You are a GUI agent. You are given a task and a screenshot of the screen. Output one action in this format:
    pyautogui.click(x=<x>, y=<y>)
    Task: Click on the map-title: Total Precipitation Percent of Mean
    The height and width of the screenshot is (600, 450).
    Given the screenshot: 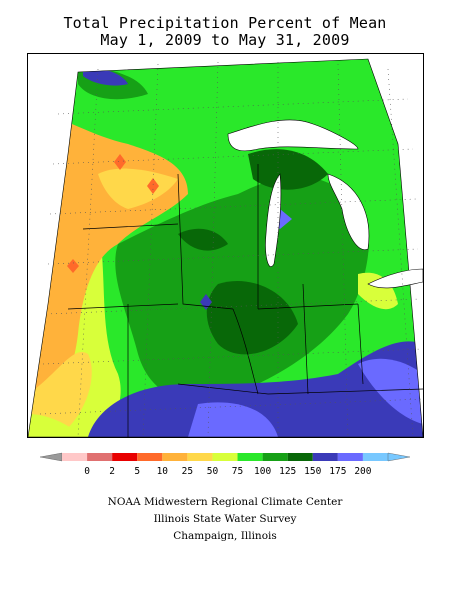 What is the action you would take?
    pyautogui.click(x=225, y=23)
    